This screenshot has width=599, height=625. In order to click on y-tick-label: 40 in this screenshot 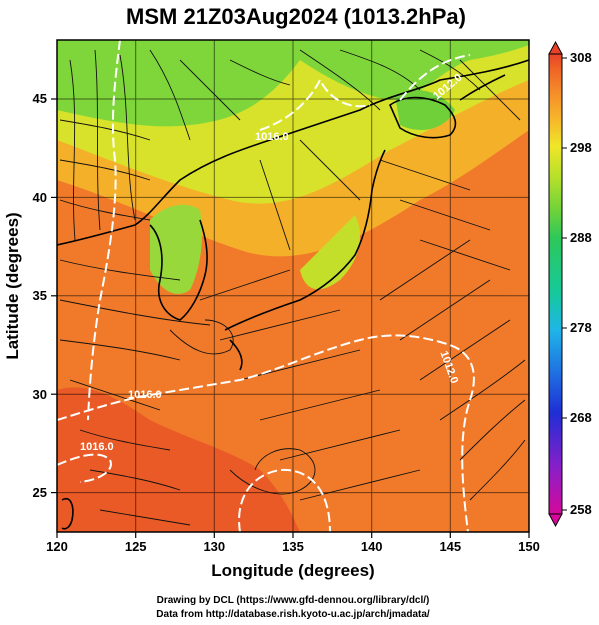, I will do `click(40, 197)`.